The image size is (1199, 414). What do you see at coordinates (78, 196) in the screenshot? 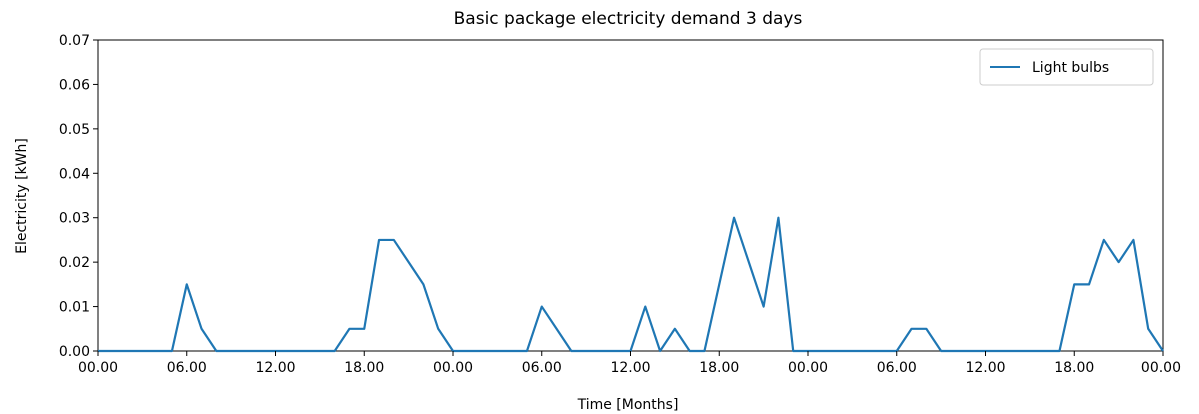
I see `y-axis: 0.00 0.01 0.02 0.03 0.04 0.05 0.06 0.07` at bounding box center [78, 196].